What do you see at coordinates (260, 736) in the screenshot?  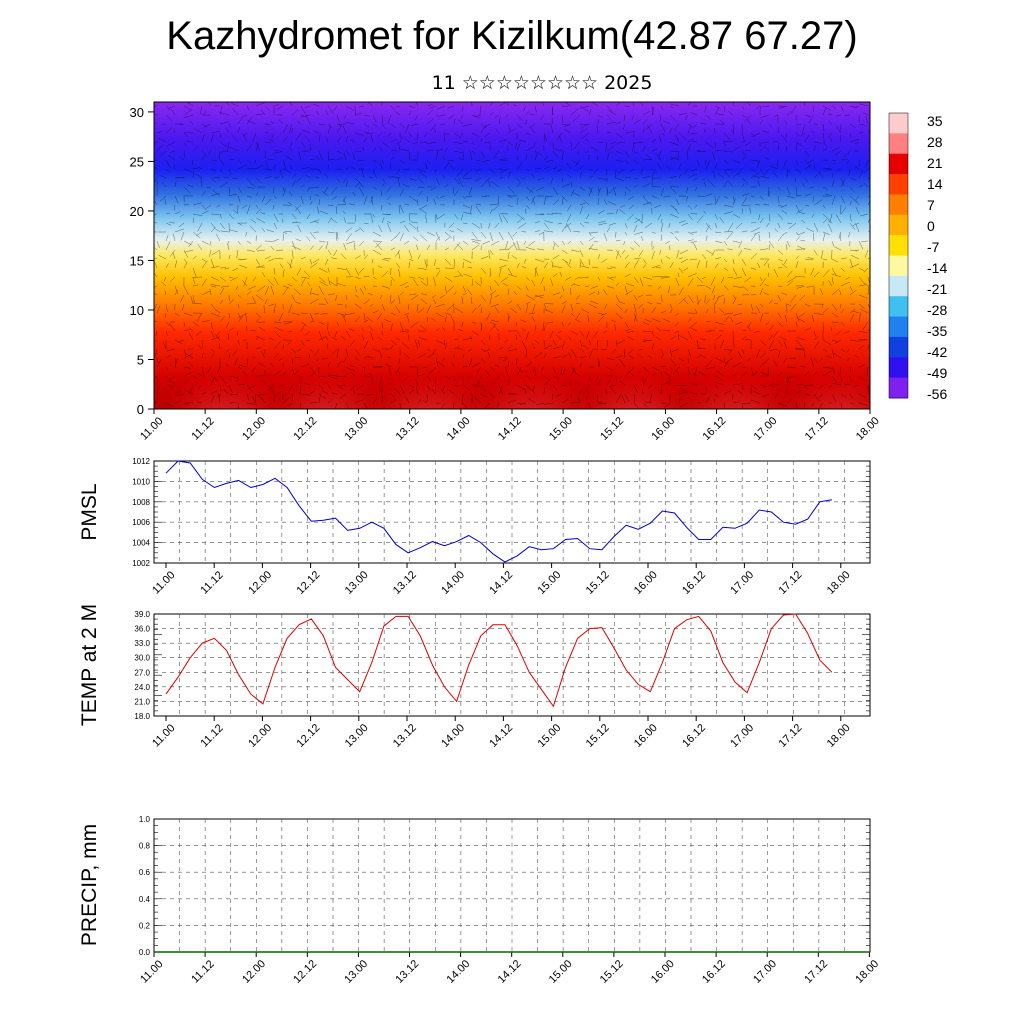 I see `x-tick-label: 12.00` at bounding box center [260, 736].